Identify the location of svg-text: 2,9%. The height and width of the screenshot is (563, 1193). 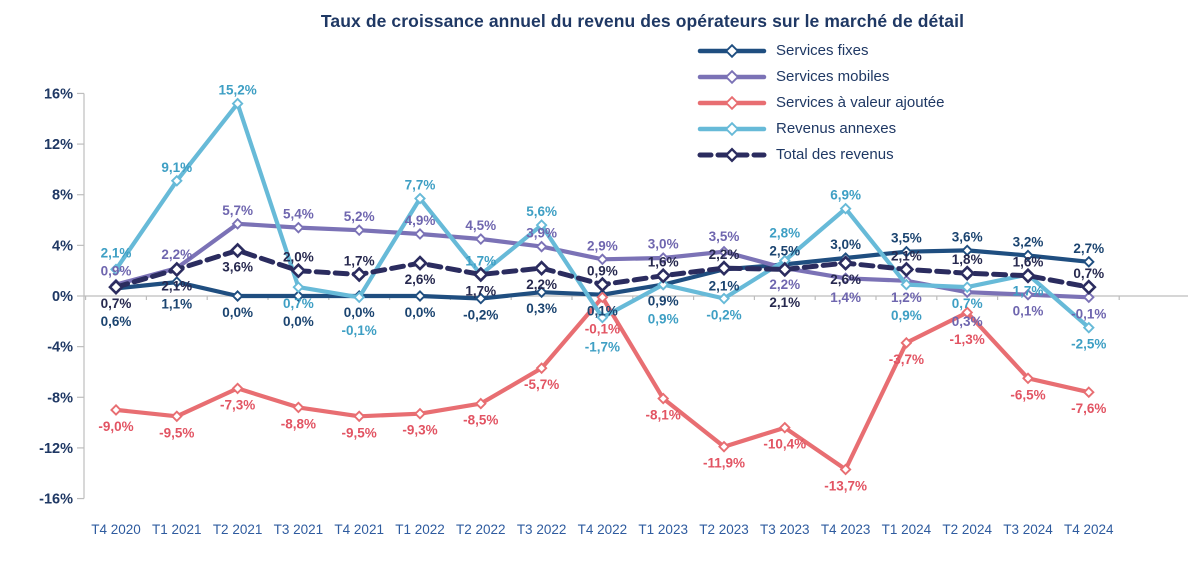
(602, 245).